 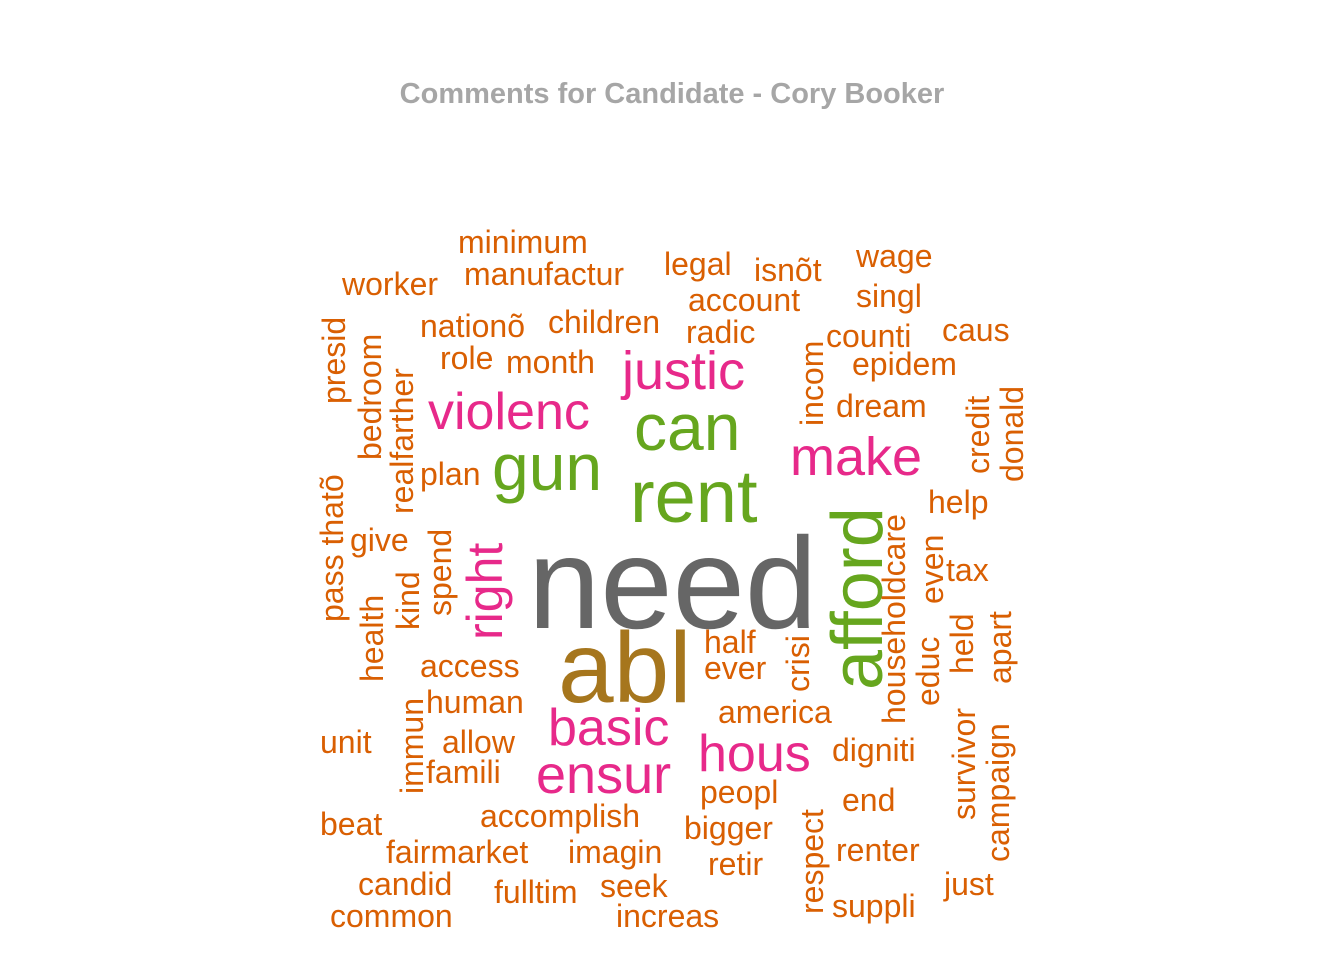 I want to click on word-realfarther: realfarther, so click(x=402, y=441).